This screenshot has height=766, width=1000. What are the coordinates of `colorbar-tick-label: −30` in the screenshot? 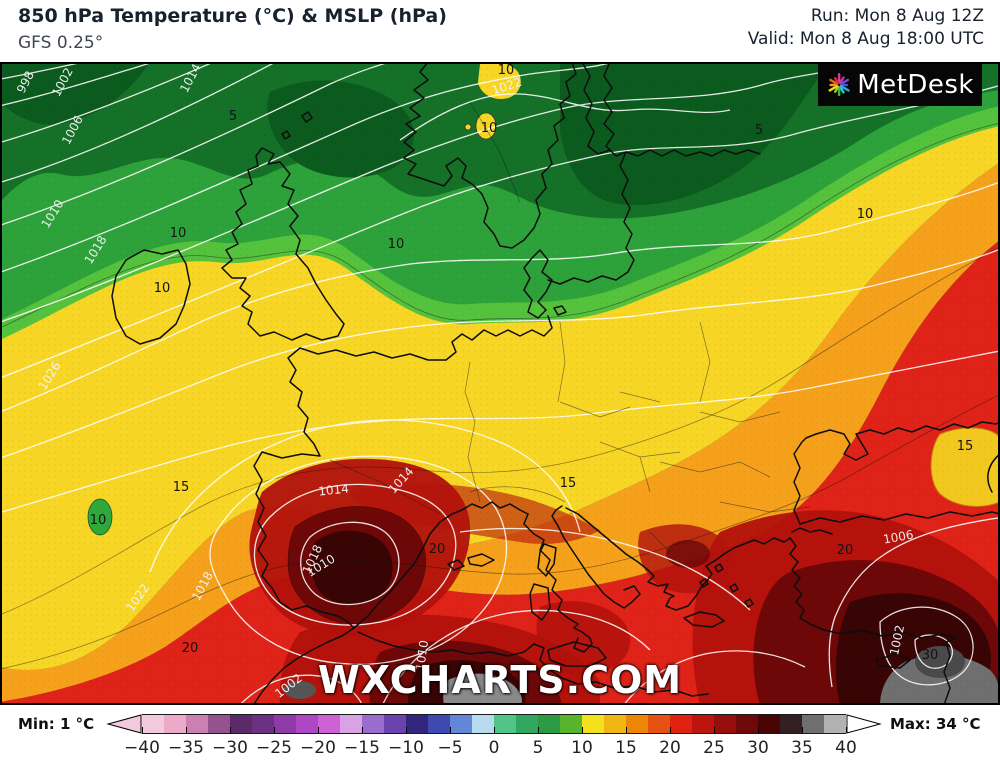 It's located at (230, 748).